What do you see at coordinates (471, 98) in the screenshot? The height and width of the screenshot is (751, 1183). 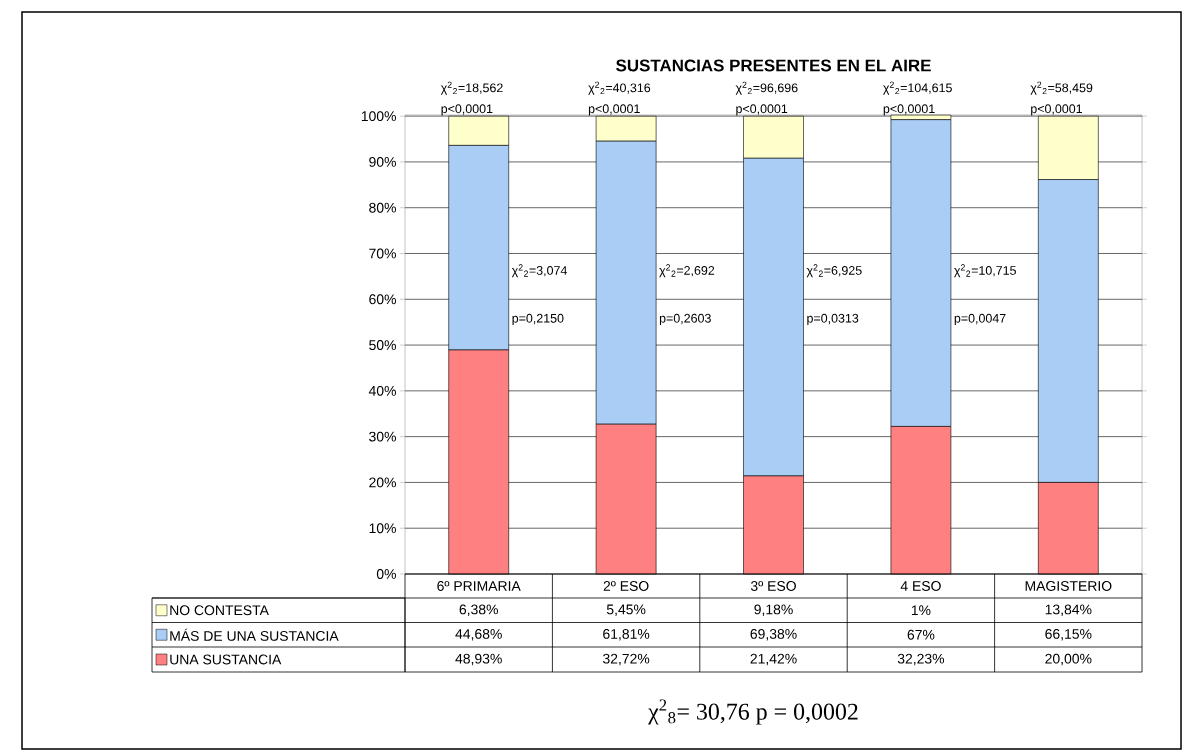 I see `annotation: χ$^{2}$$_{2}$=18,562 p<0,0001` at bounding box center [471, 98].